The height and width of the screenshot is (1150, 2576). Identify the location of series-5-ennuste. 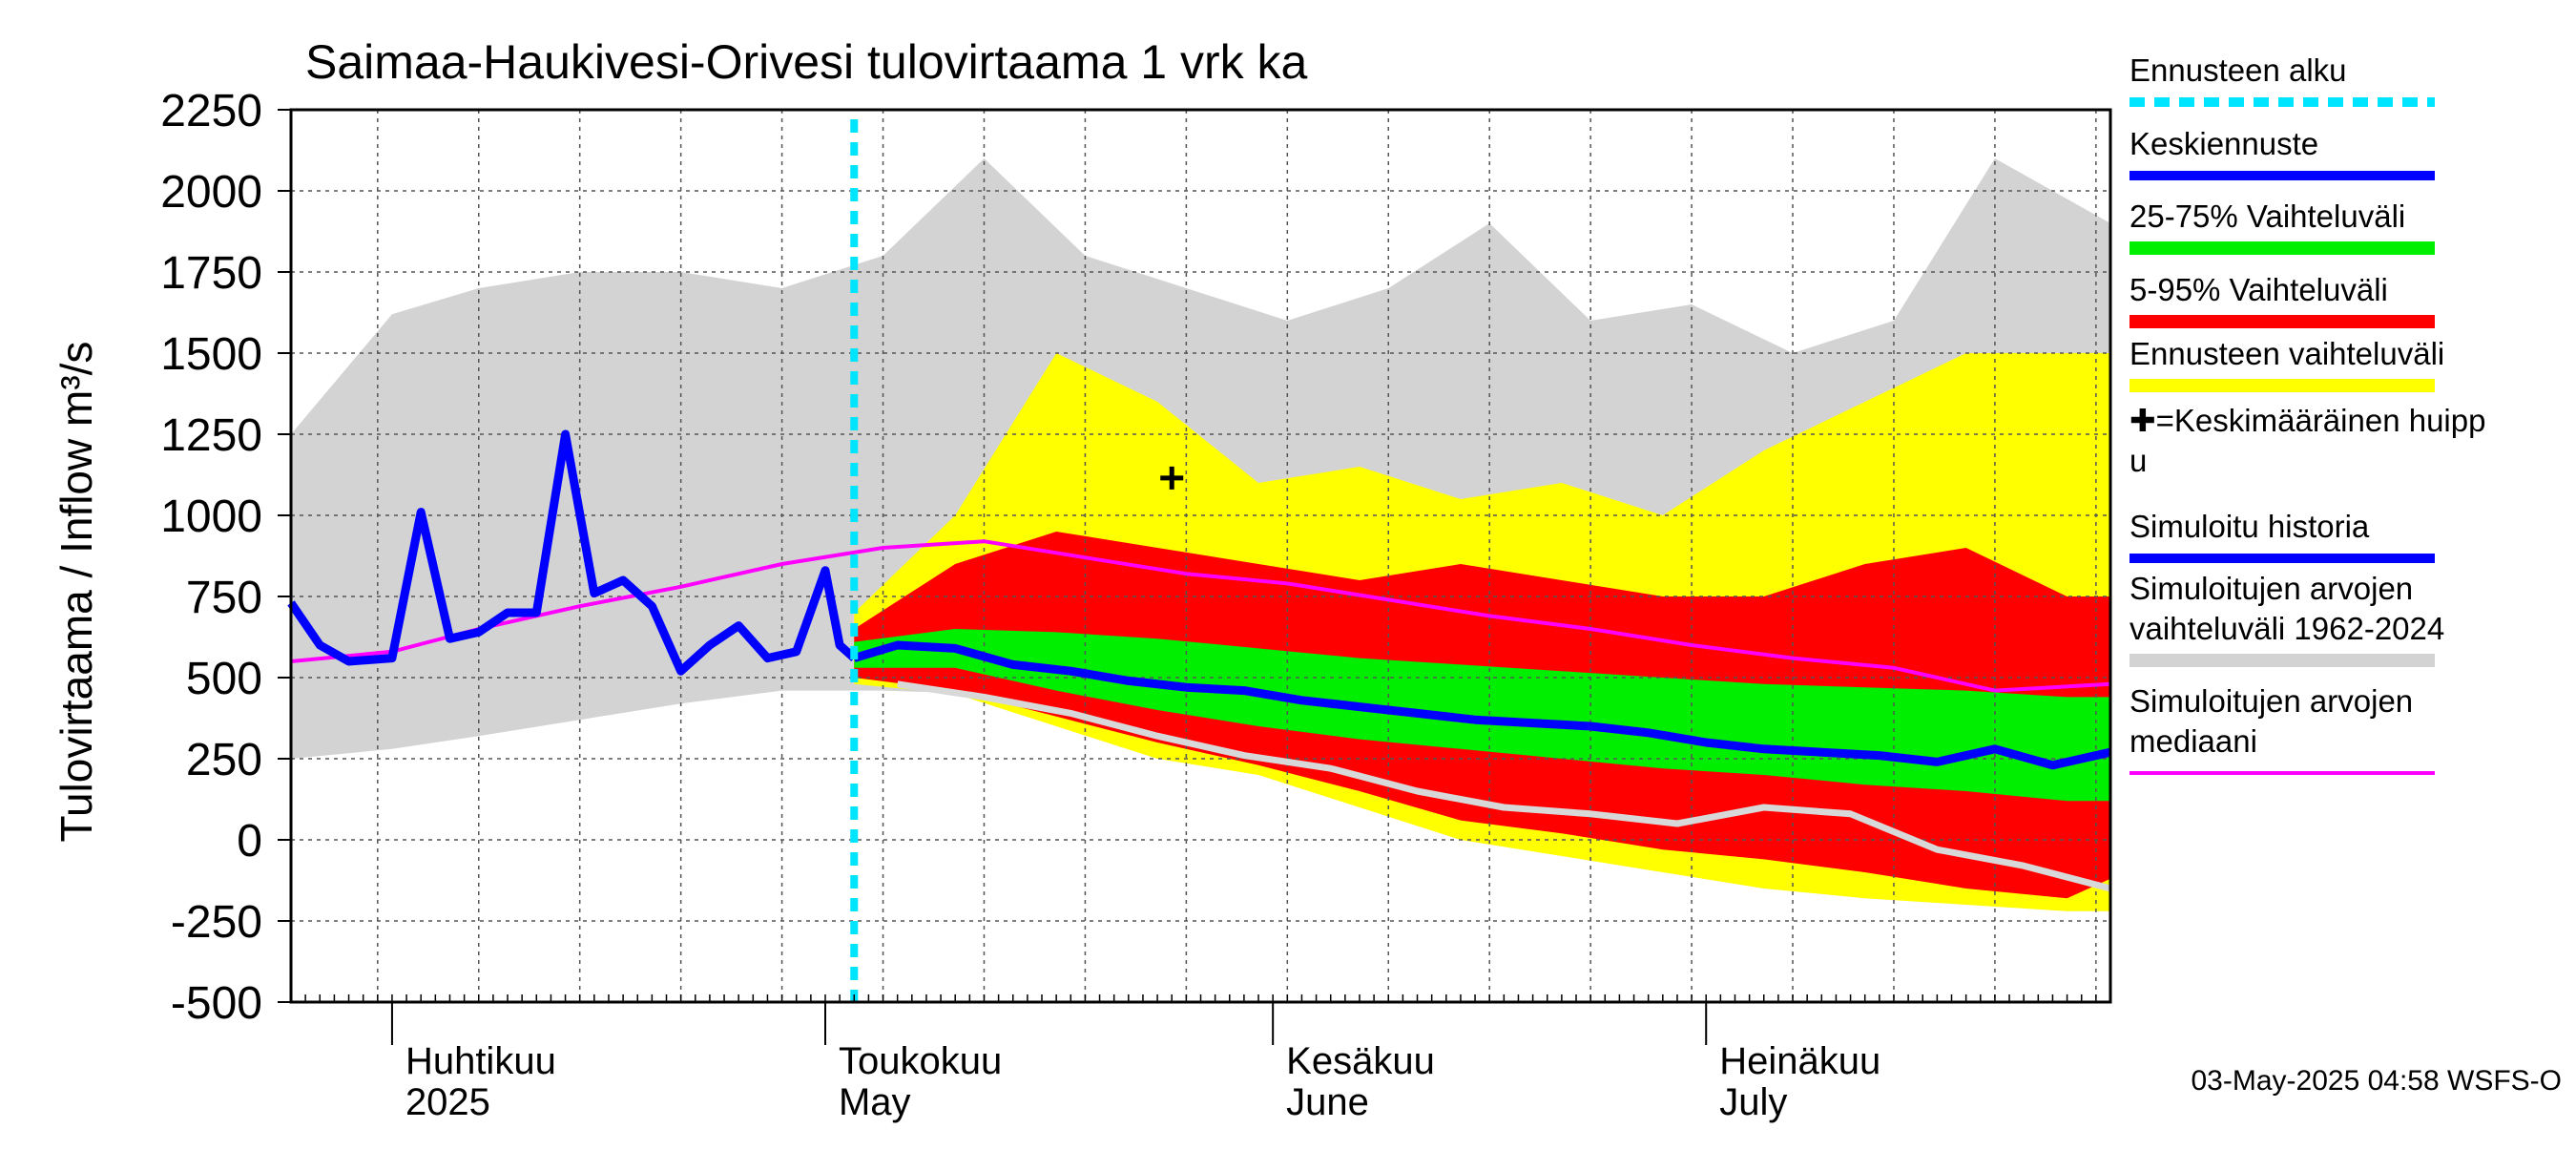
(1504, 786).